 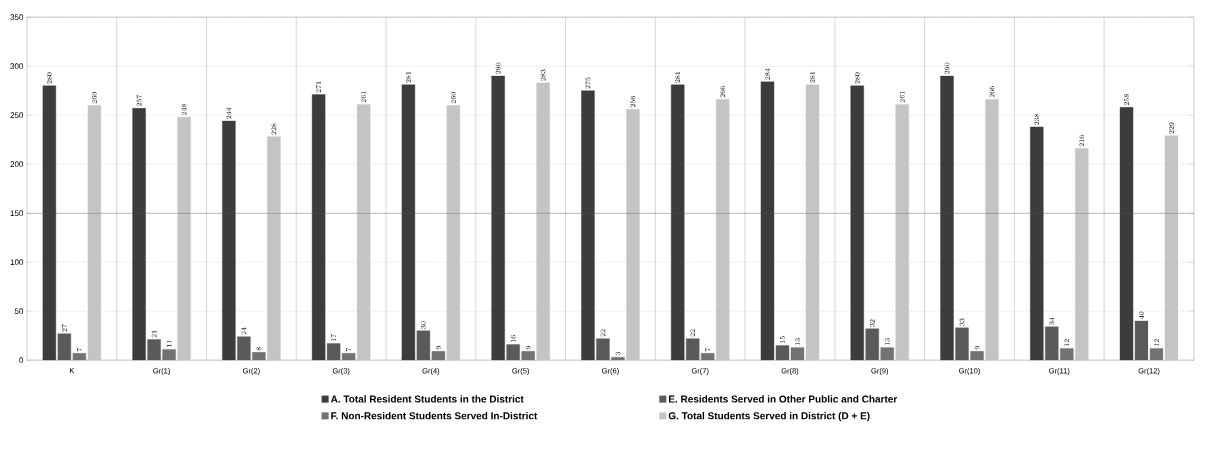 I want to click on y-tick-label: 100, so click(x=17, y=262).